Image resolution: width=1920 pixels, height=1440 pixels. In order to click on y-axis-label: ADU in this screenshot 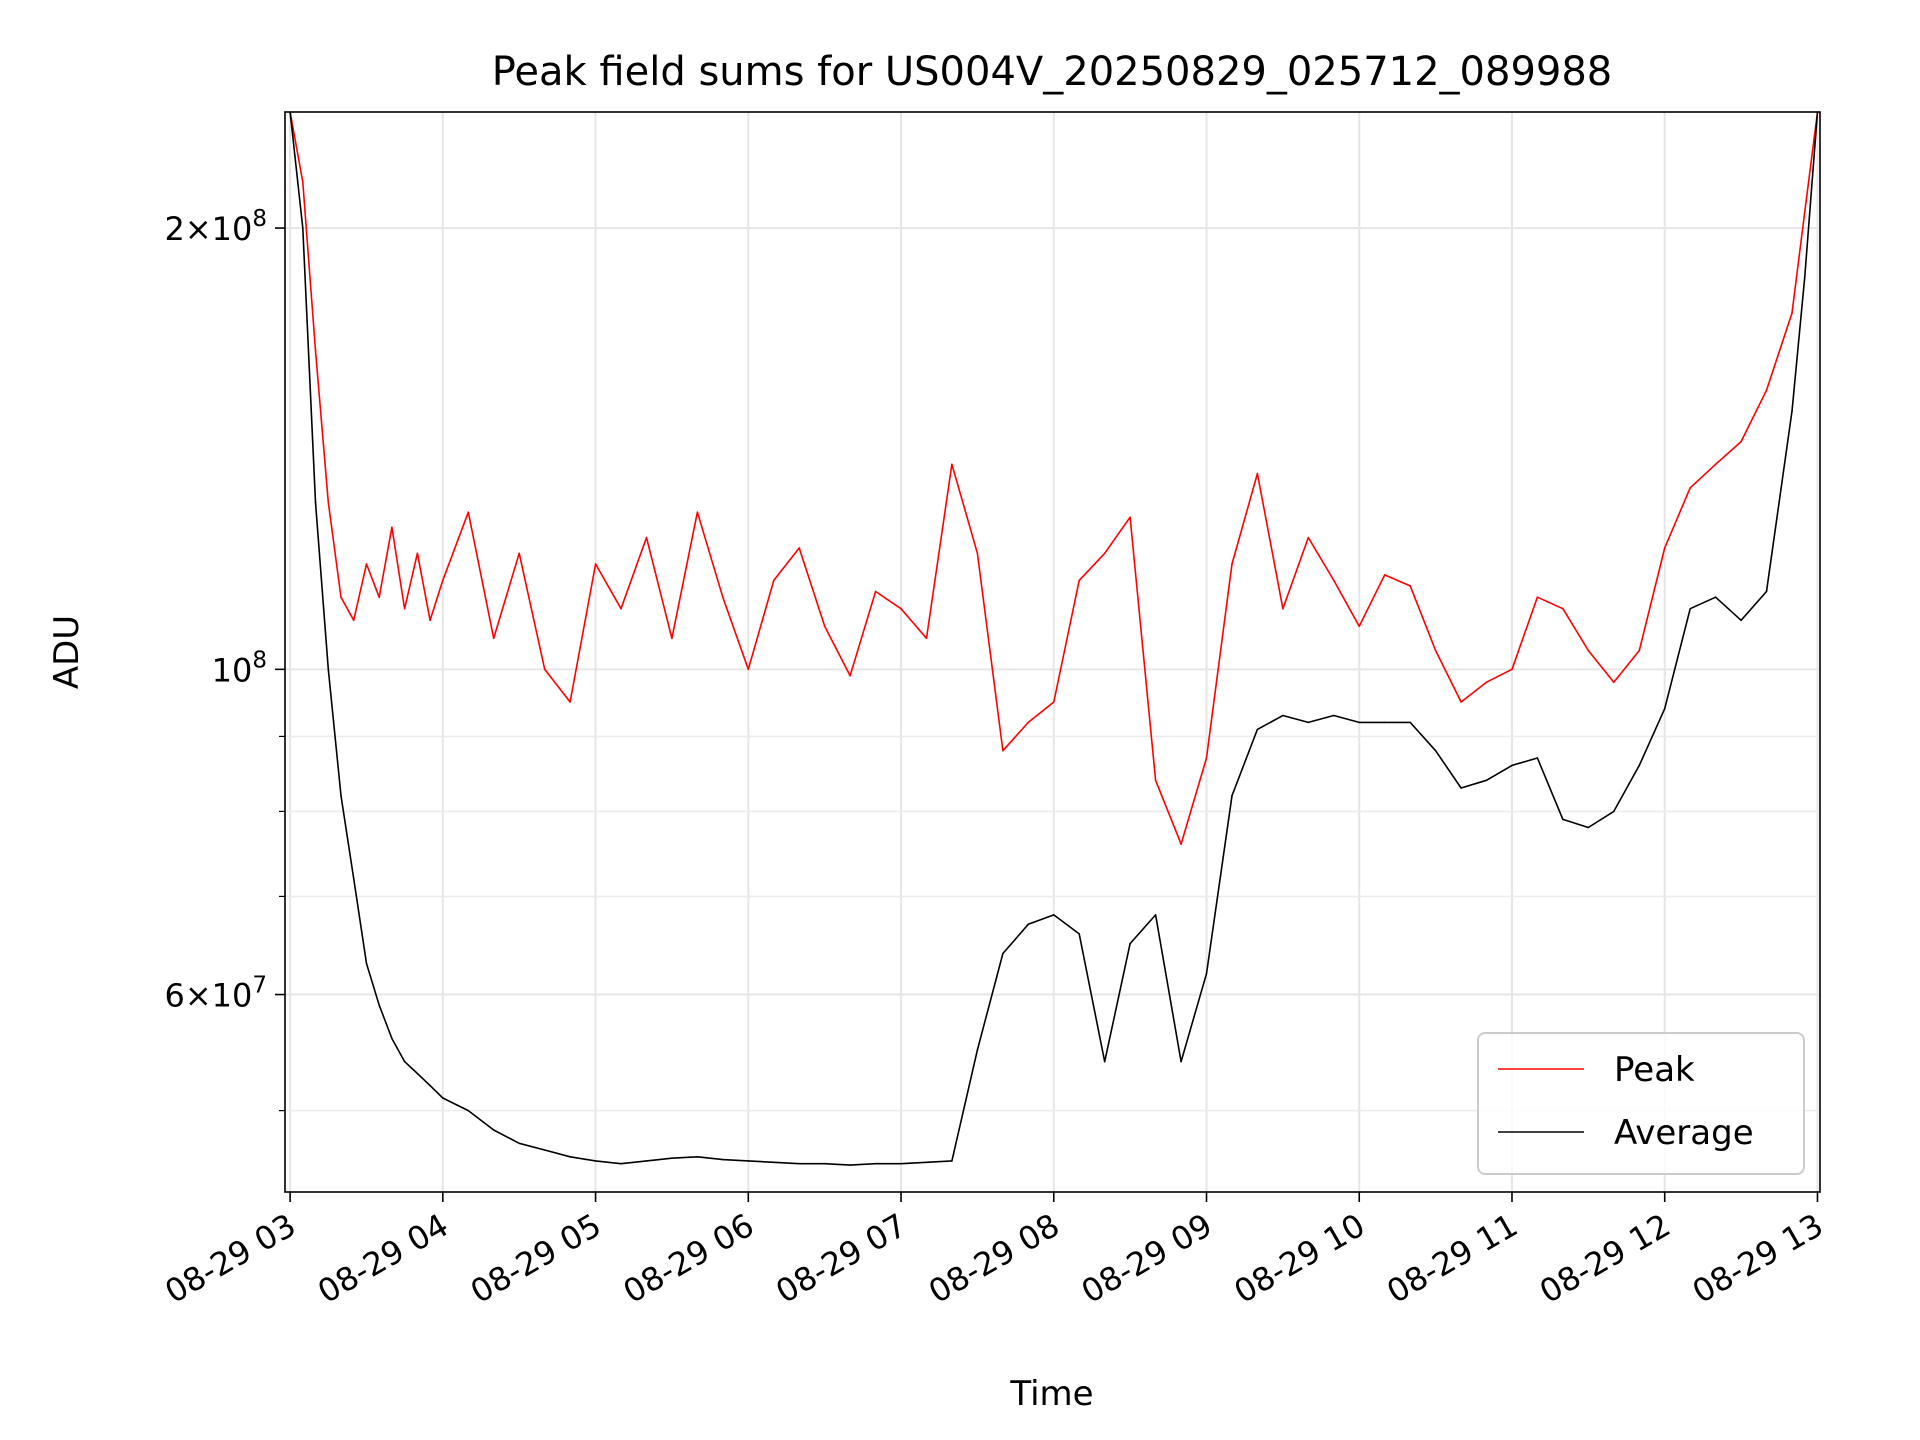, I will do `click(67, 652)`.